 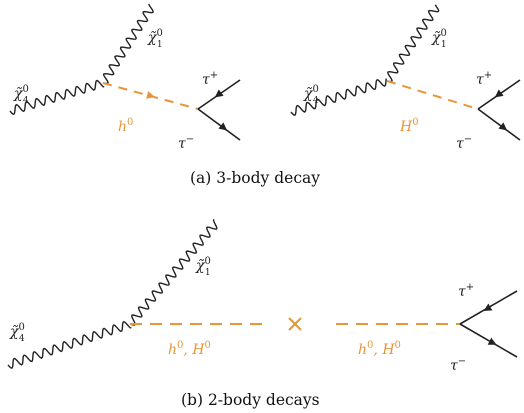 I want to click on higgs-h0-label: h0, so click(x=125, y=126).